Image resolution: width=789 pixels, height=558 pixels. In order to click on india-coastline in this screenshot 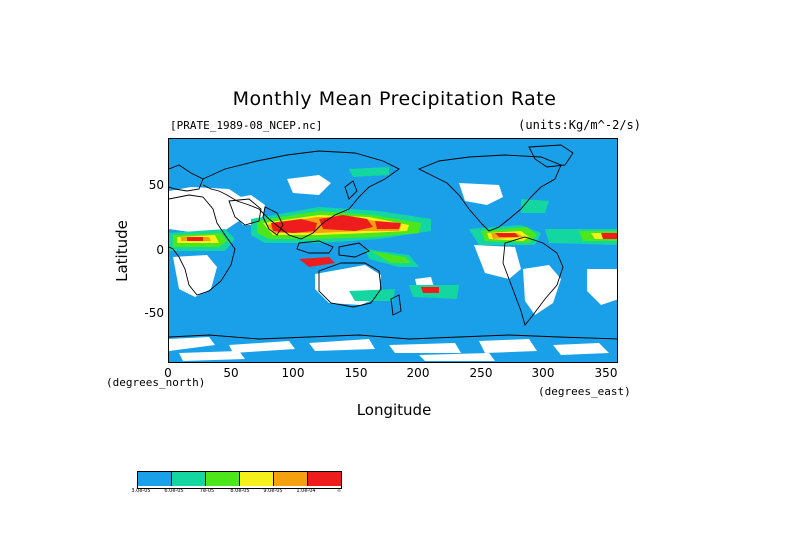, I will do `click(273, 221)`.